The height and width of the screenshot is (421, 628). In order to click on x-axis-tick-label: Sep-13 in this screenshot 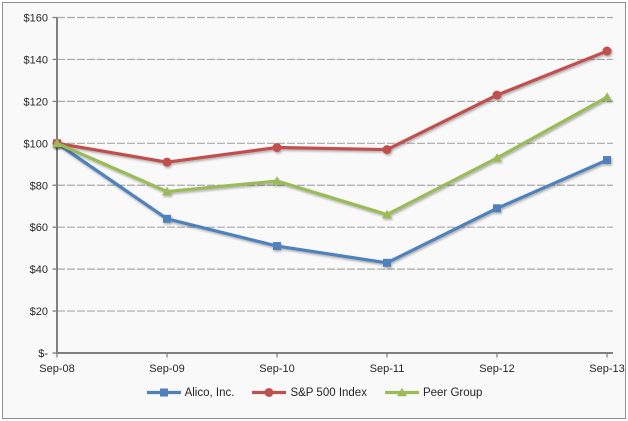, I will do `click(606, 369)`.